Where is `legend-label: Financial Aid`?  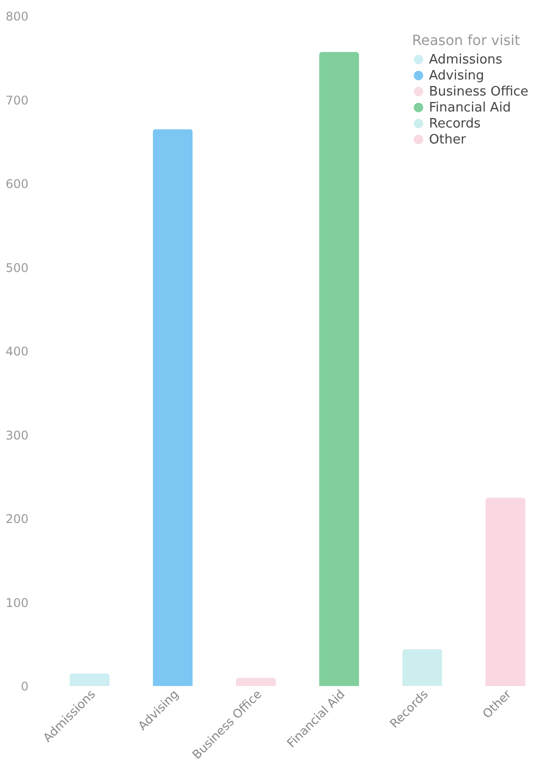 legend-label: Financial Aid is located at coordinates (470, 108).